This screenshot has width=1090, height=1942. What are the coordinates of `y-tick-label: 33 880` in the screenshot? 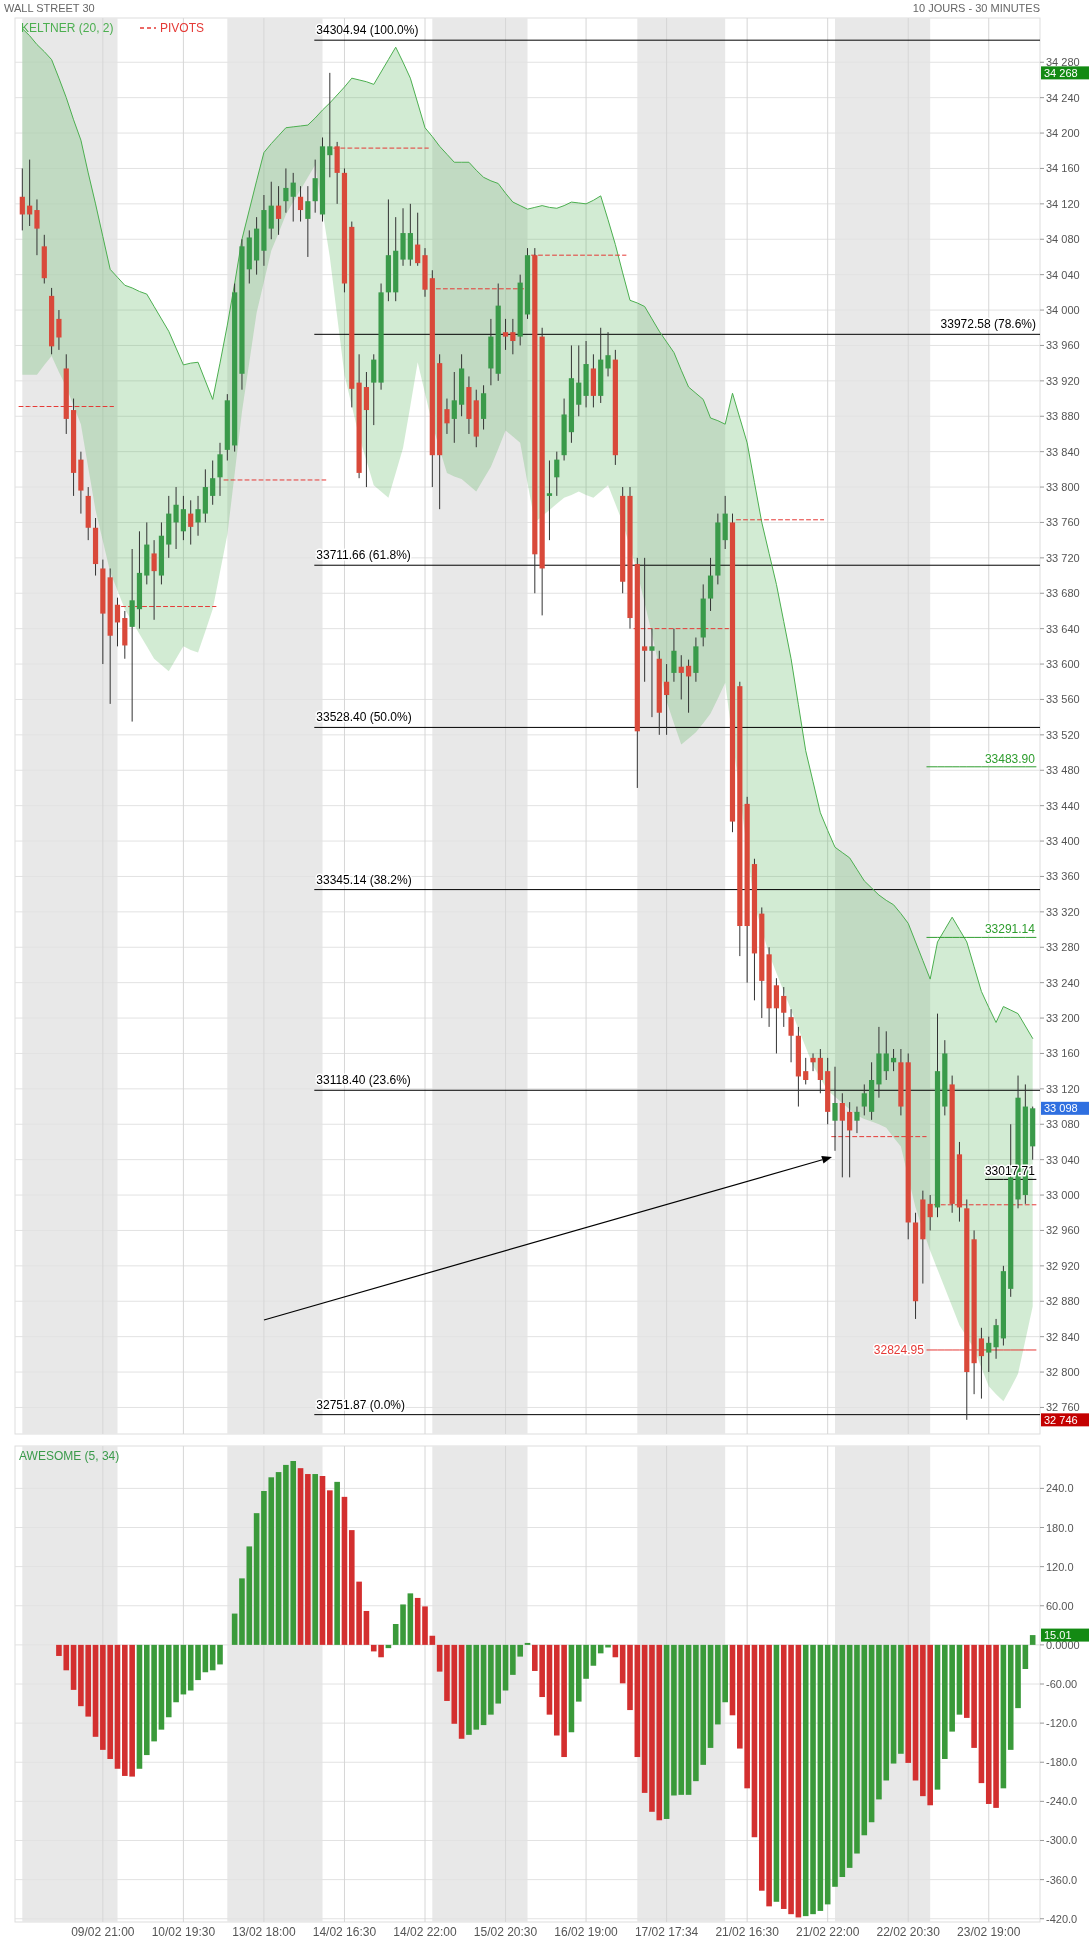 It's located at (1063, 416).